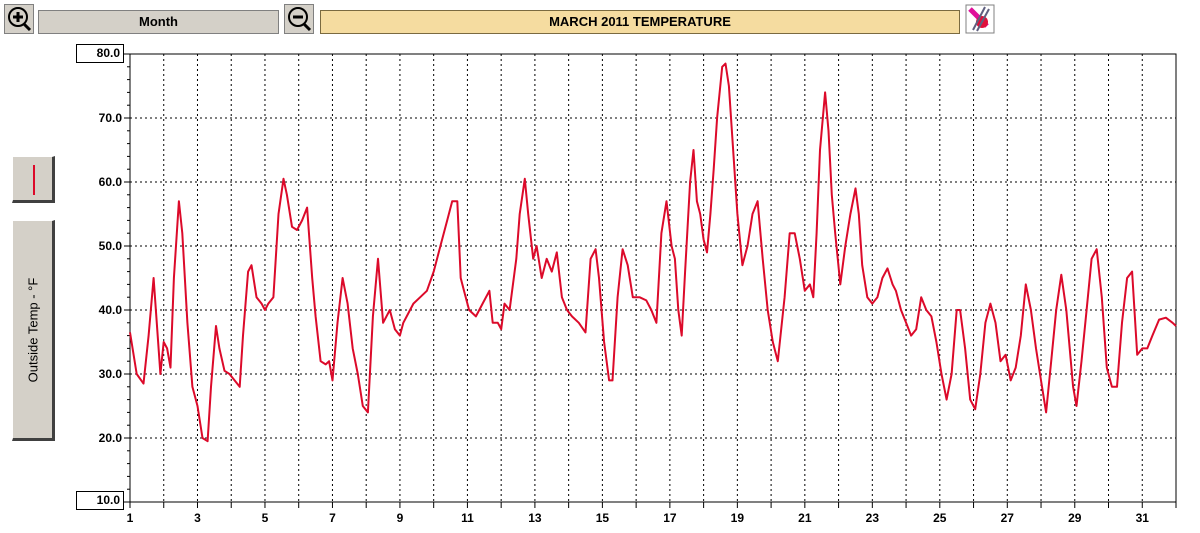  Describe the element at coordinates (805, 518) in the screenshot. I see `x-tick-label: 21` at that location.